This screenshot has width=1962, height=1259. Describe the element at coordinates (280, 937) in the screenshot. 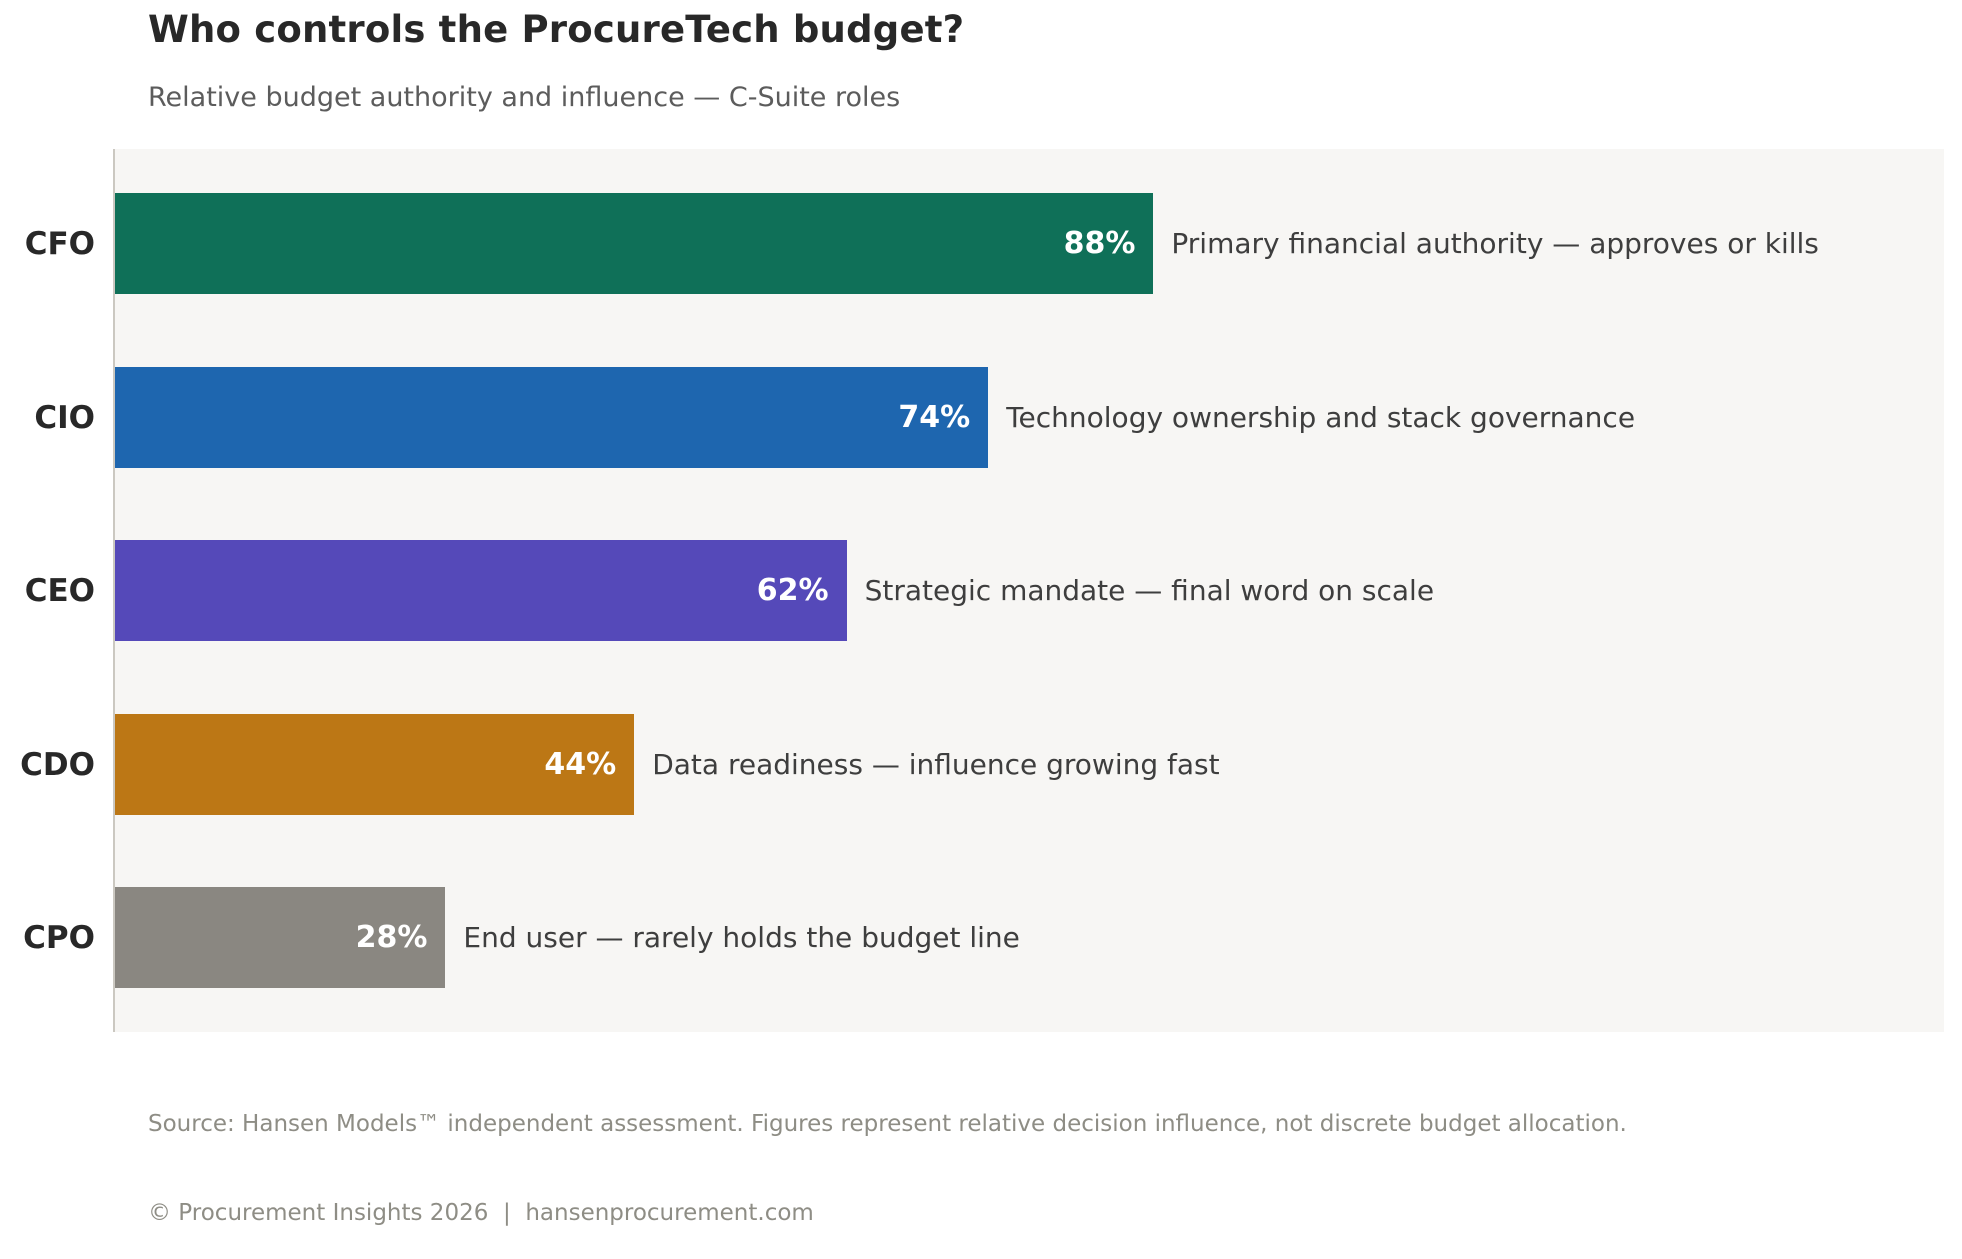

I see `bar: 28%` at that location.